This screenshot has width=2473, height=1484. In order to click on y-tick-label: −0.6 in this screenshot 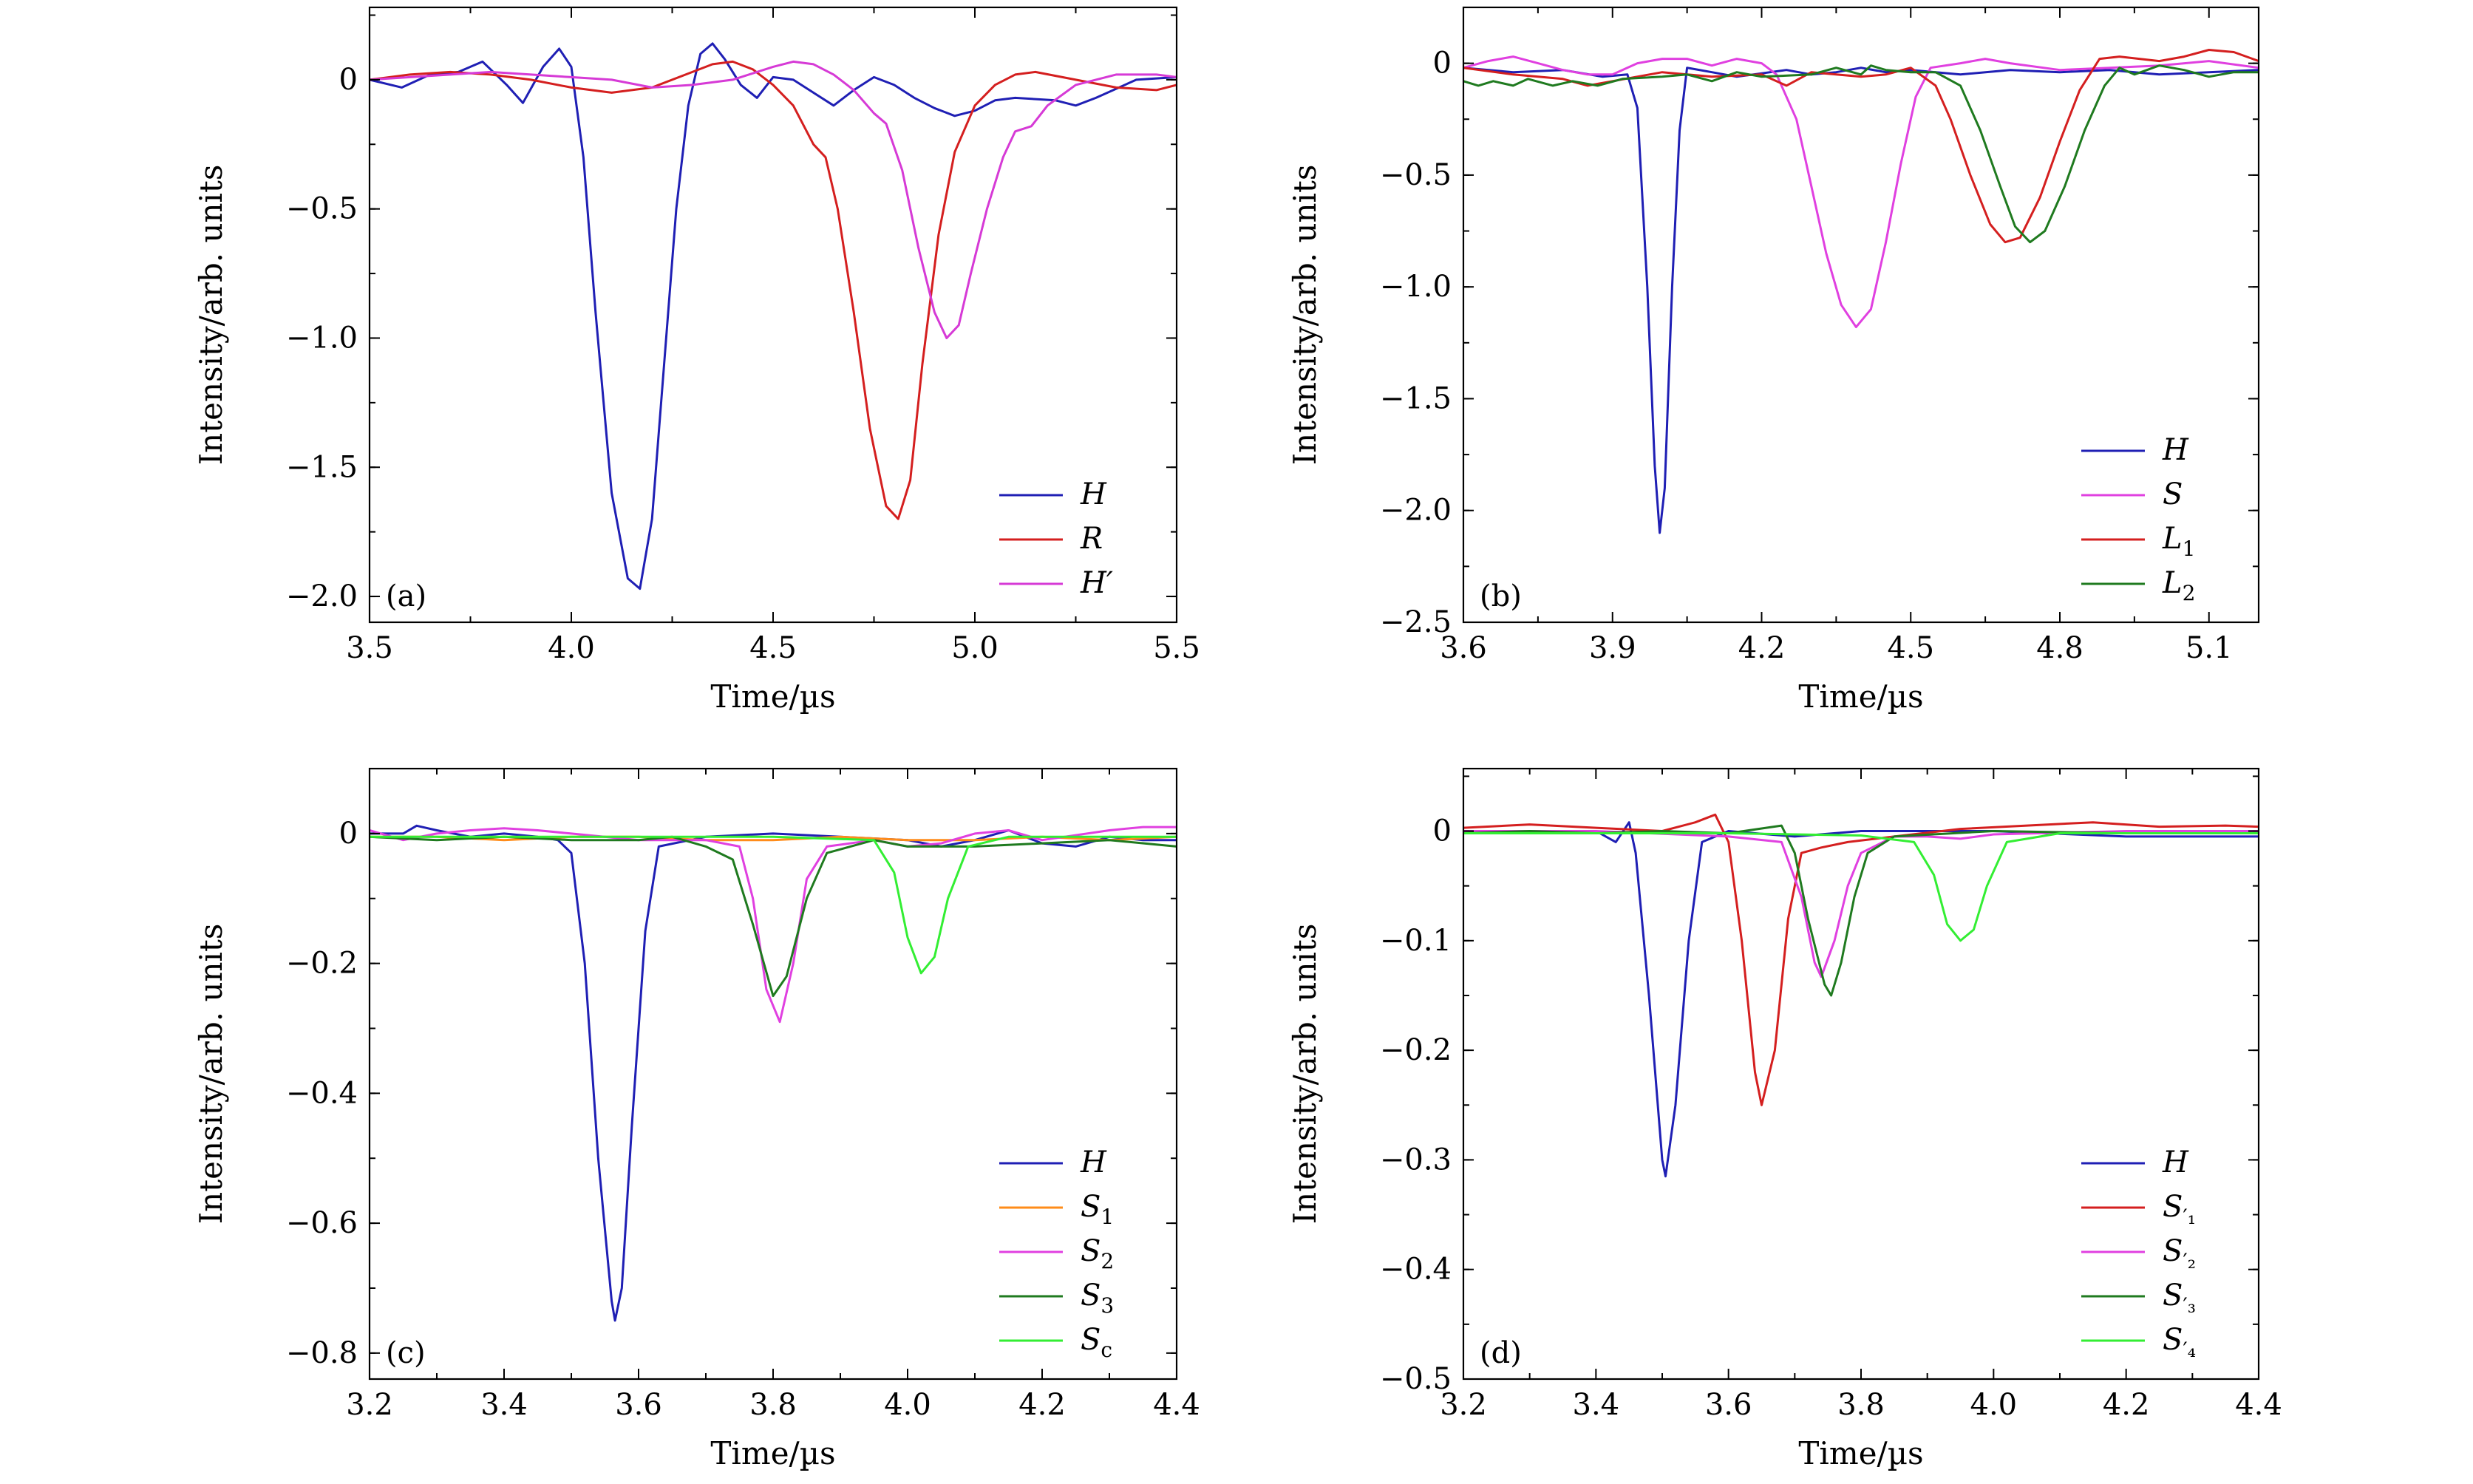, I will do `click(322, 1223)`.